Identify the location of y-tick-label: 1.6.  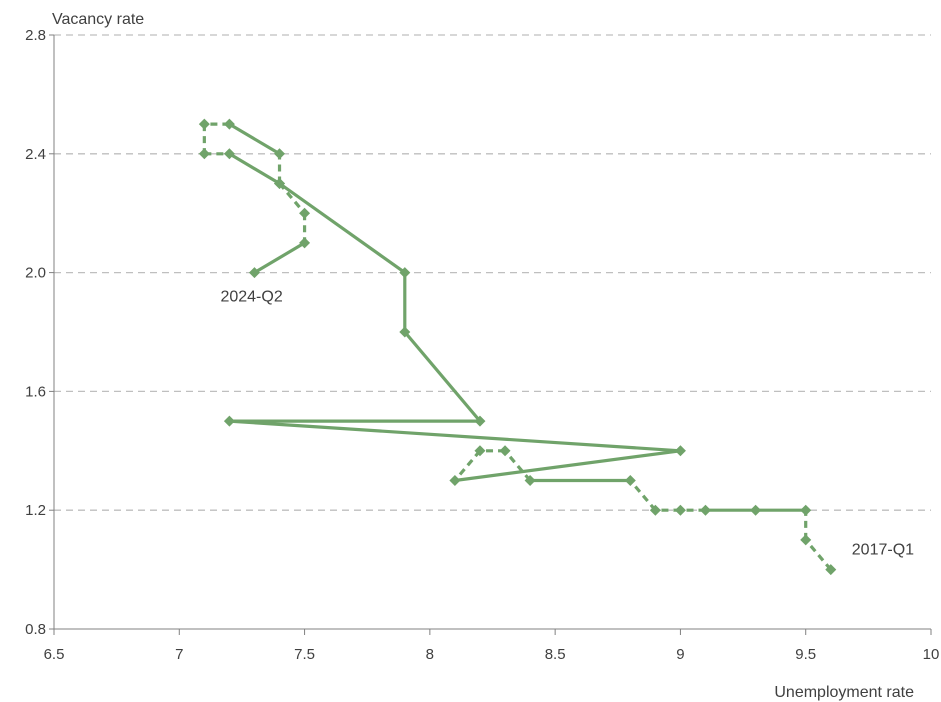
(35, 391).